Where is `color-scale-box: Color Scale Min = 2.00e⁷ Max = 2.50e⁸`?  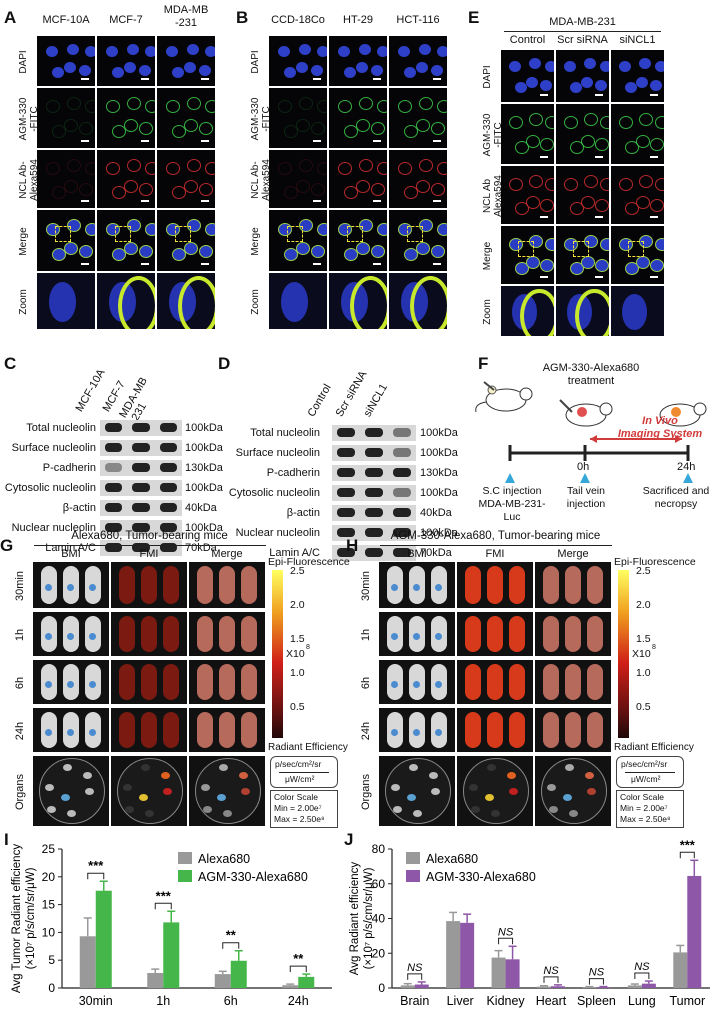
color-scale-box: Color Scale Min = 2.00e⁷ Max = 2.50e⁸ is located at coordinates (304, 809).